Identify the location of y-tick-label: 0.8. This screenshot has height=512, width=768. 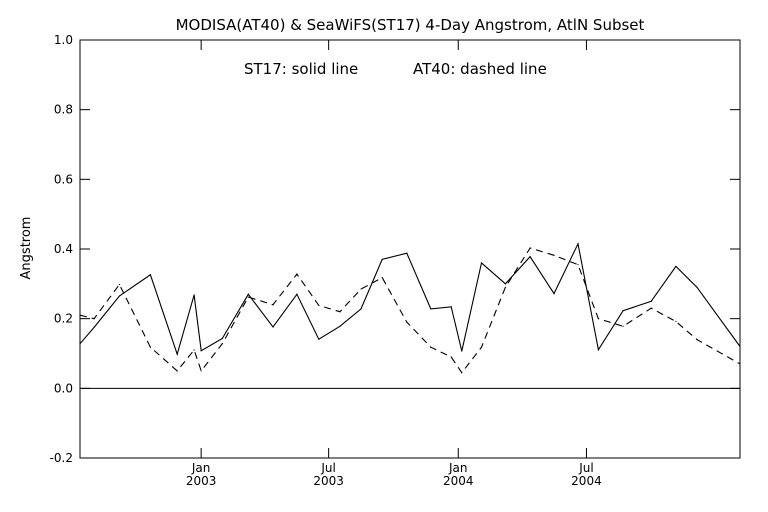
(63, 110).